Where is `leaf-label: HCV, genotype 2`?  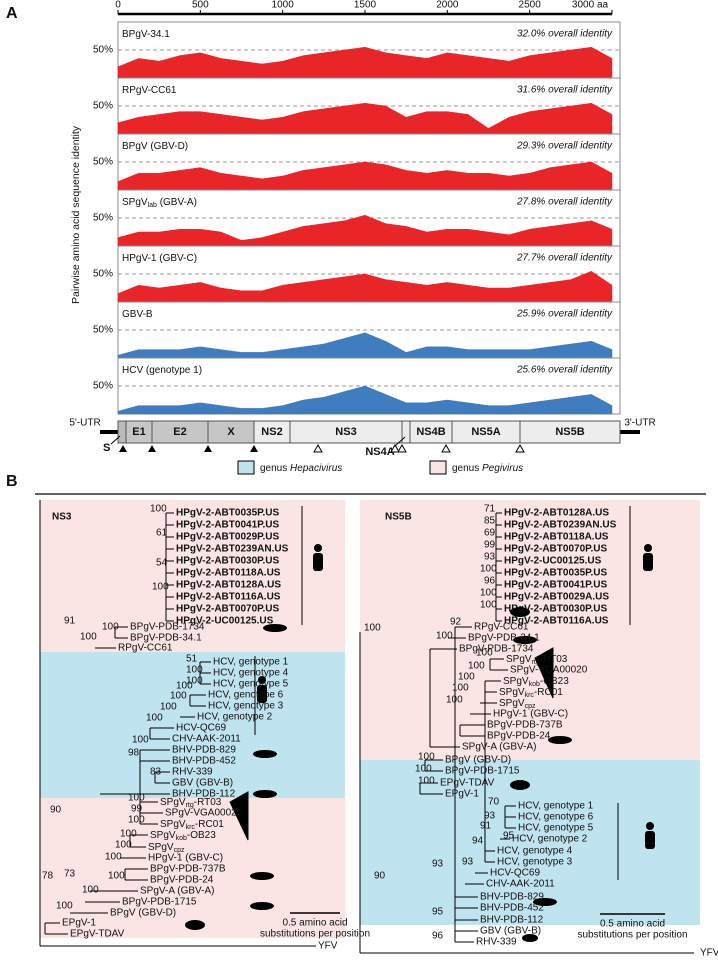
leaf-label: HCV, genotype 2 is located at coordinates (235, 717).